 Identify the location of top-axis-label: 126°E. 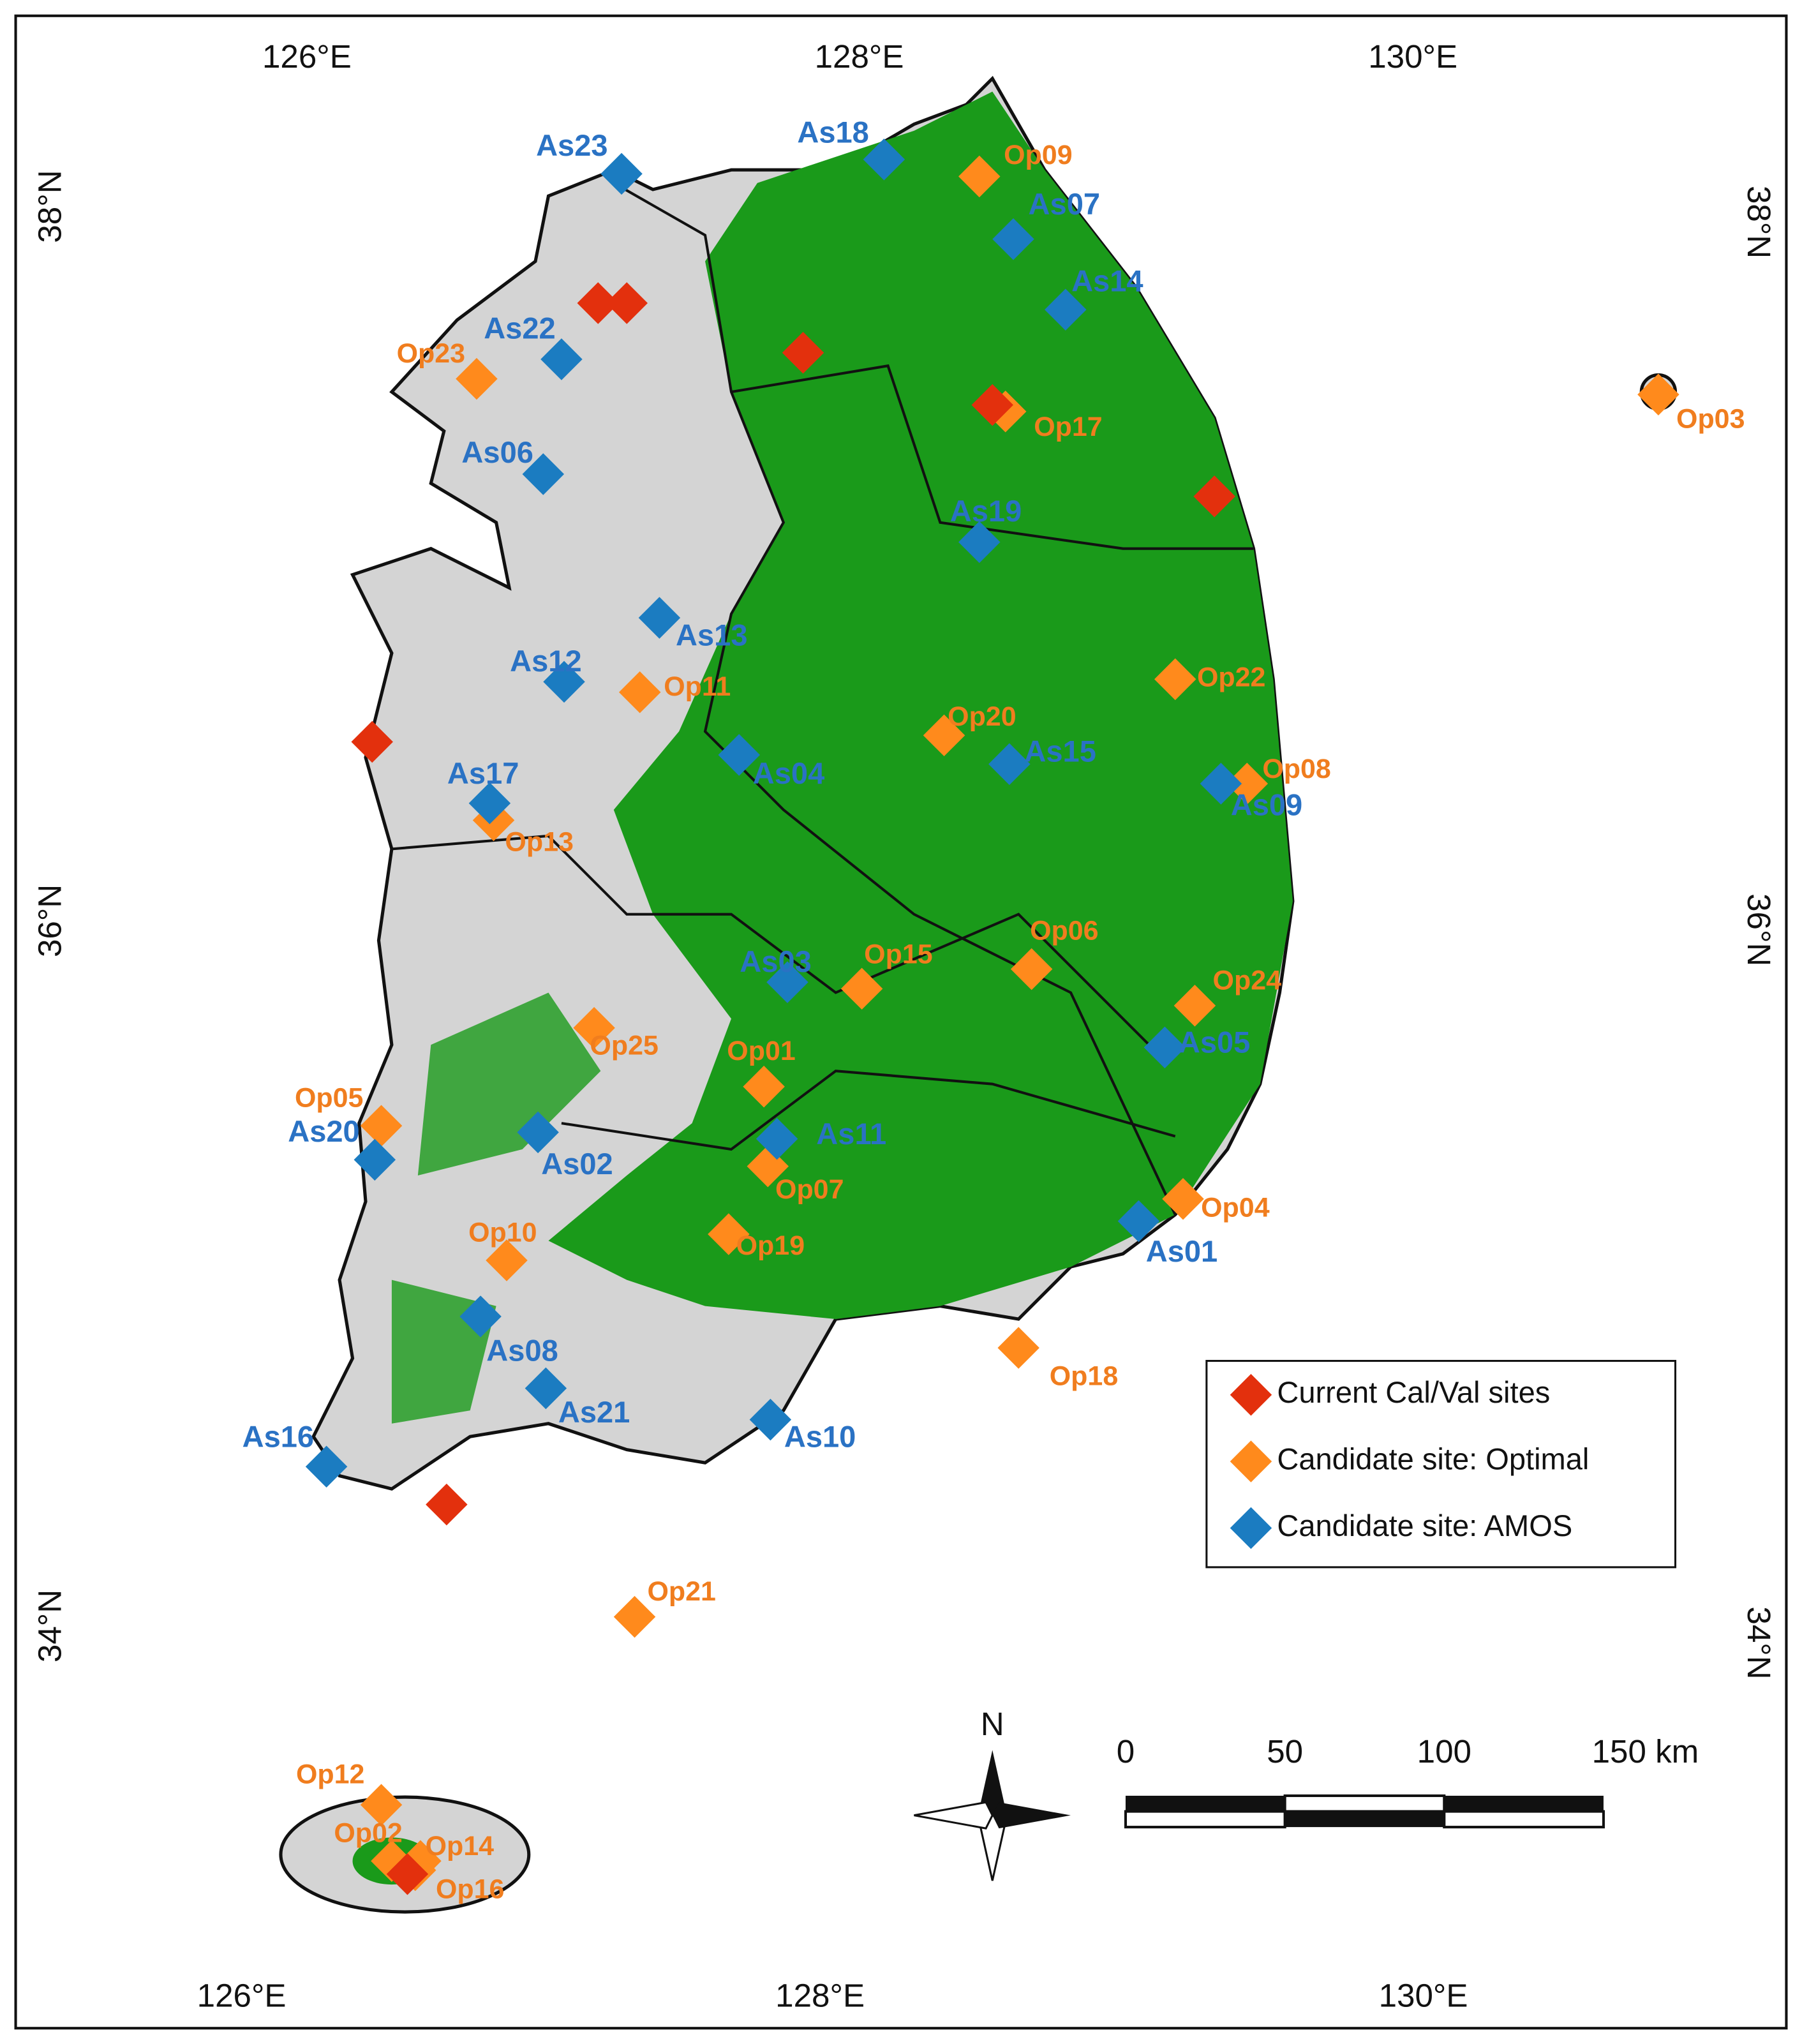
(307, 56).